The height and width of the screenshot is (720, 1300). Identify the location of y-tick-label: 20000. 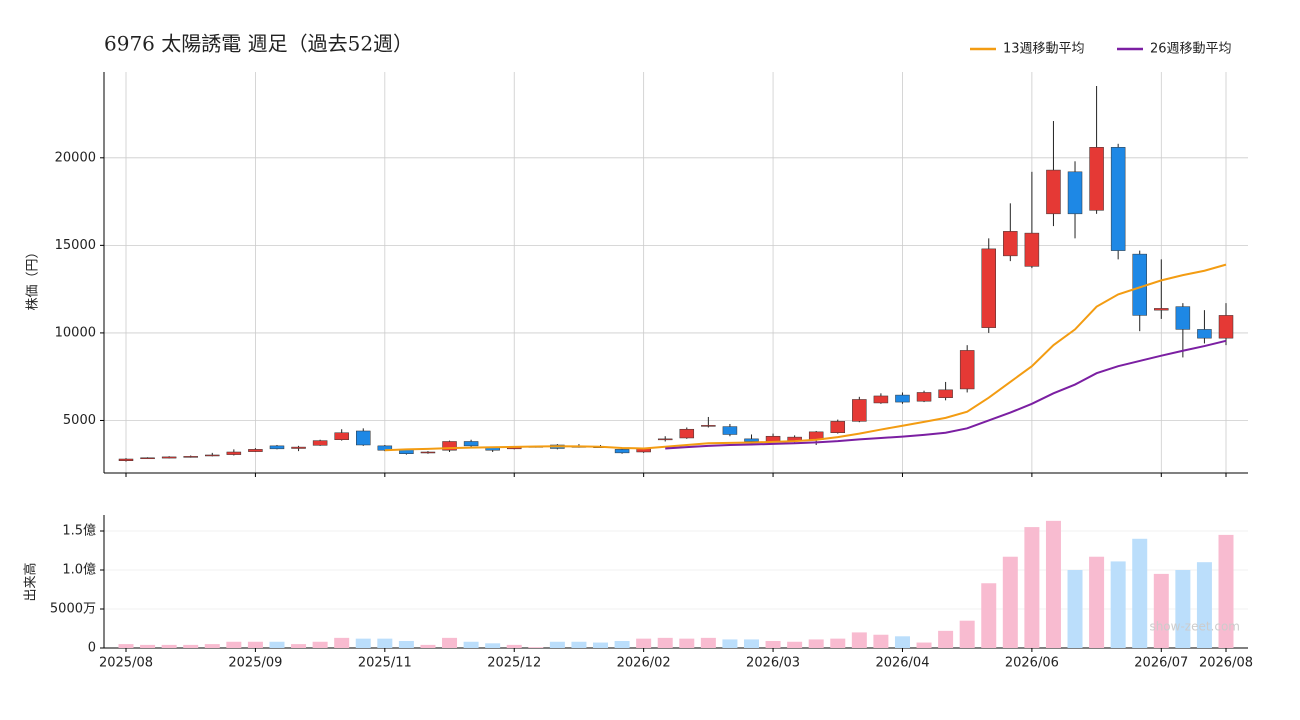
(75, 157).